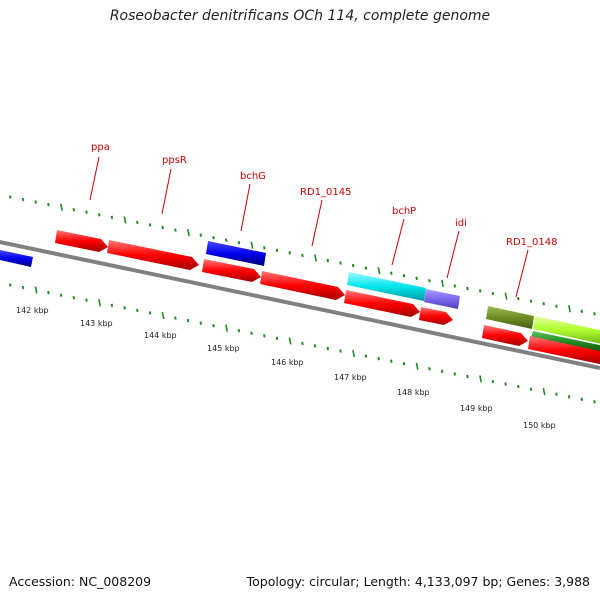 The height and width of the screenshot is (600, 600). I want to click on gene-label-ppsR: ppsR, so click(174, 160).